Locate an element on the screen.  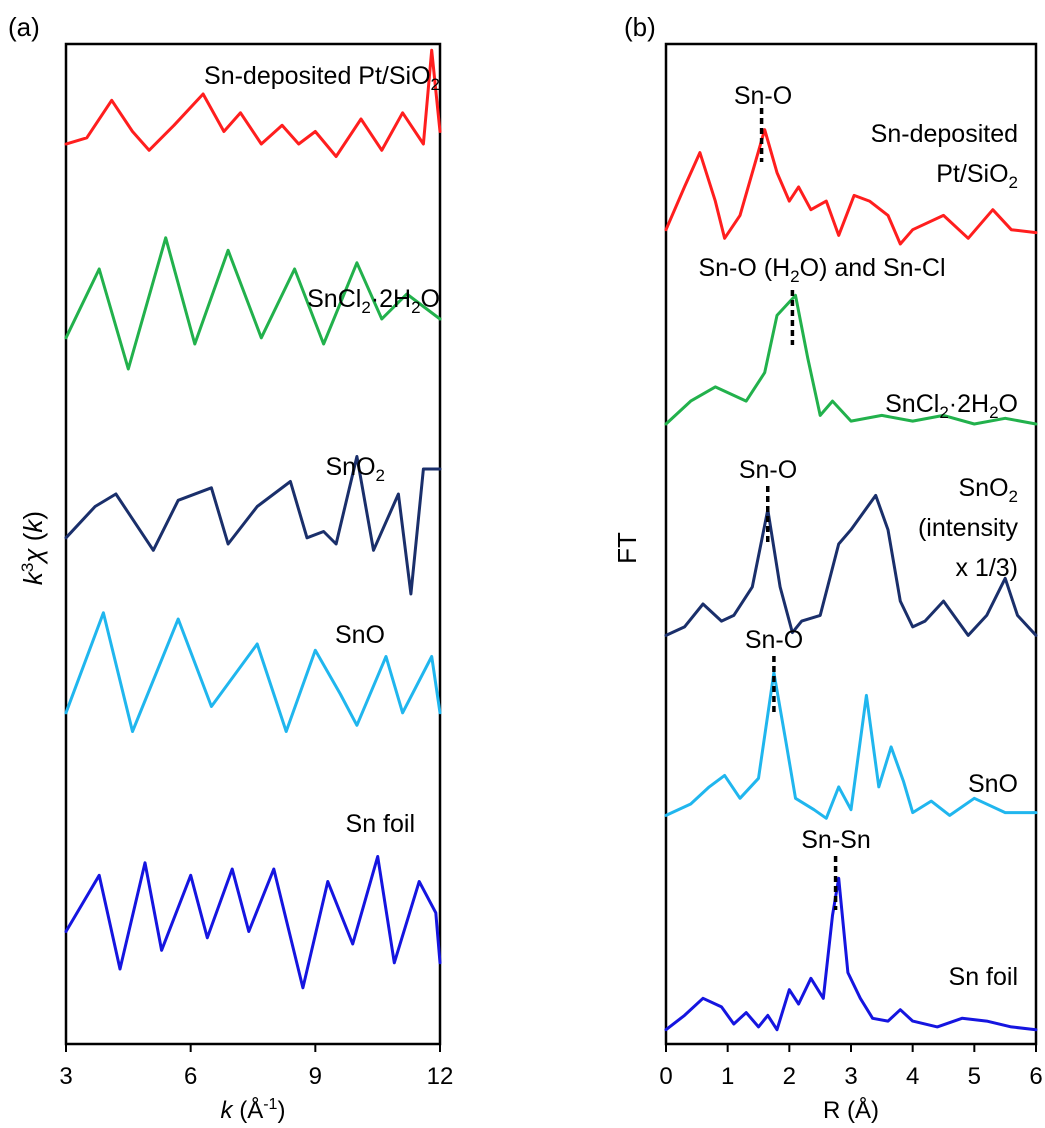
panel-b-peak-markers is located at coordinates (798, 509).